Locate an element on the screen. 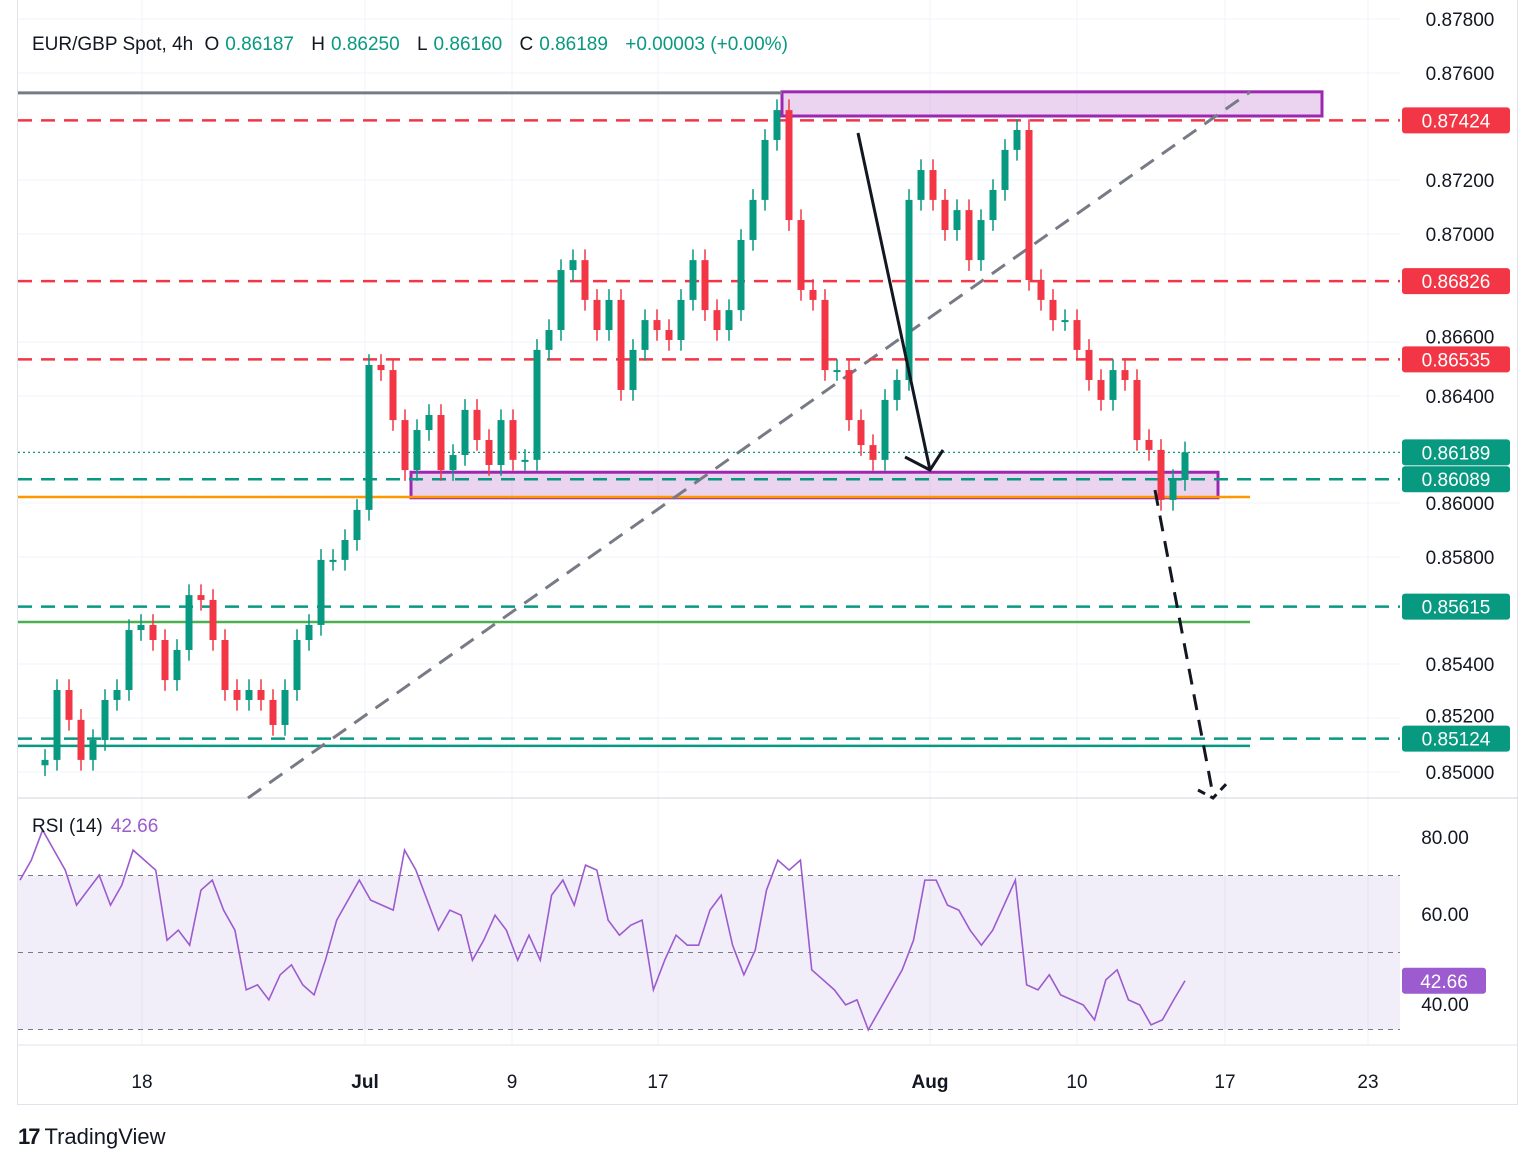 The image size is (1536, 1167). time-tick-label: 23 is located at coordinates (1367, 1082).